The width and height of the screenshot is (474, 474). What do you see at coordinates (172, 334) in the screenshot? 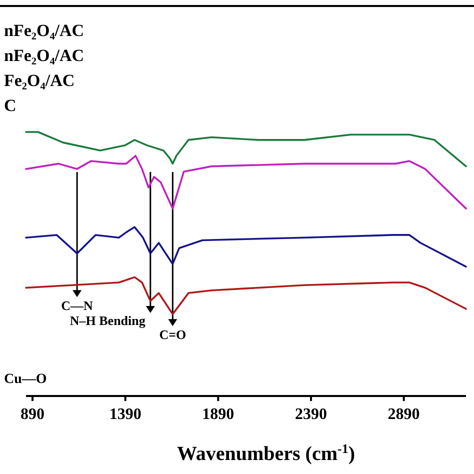
I see `annotation: C=O` at bounding box center [172, 334].